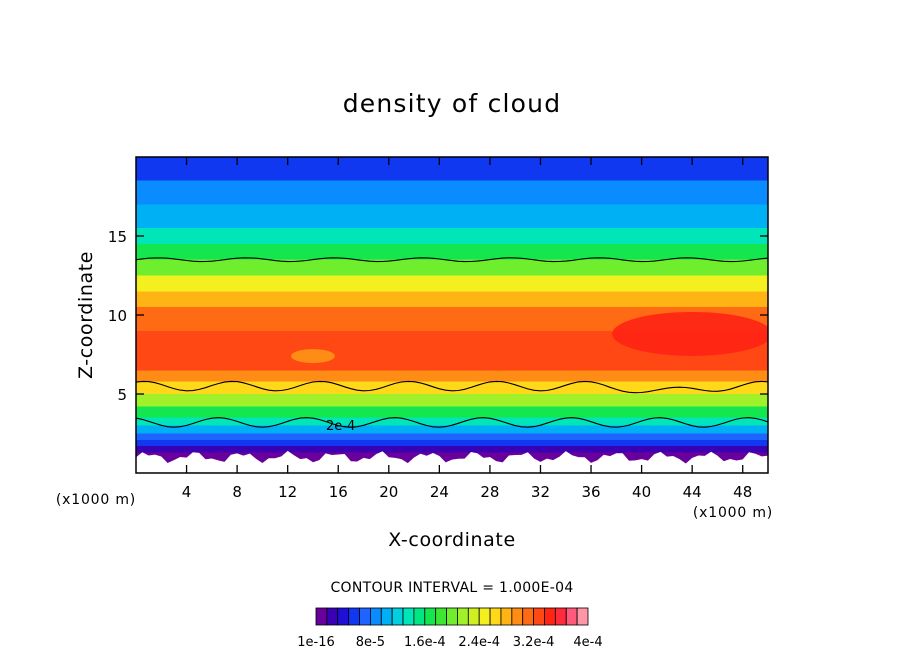 The height and width of the screenshot is (654, 904). I want to click on x-tick-label: 12, so click(287, 492).